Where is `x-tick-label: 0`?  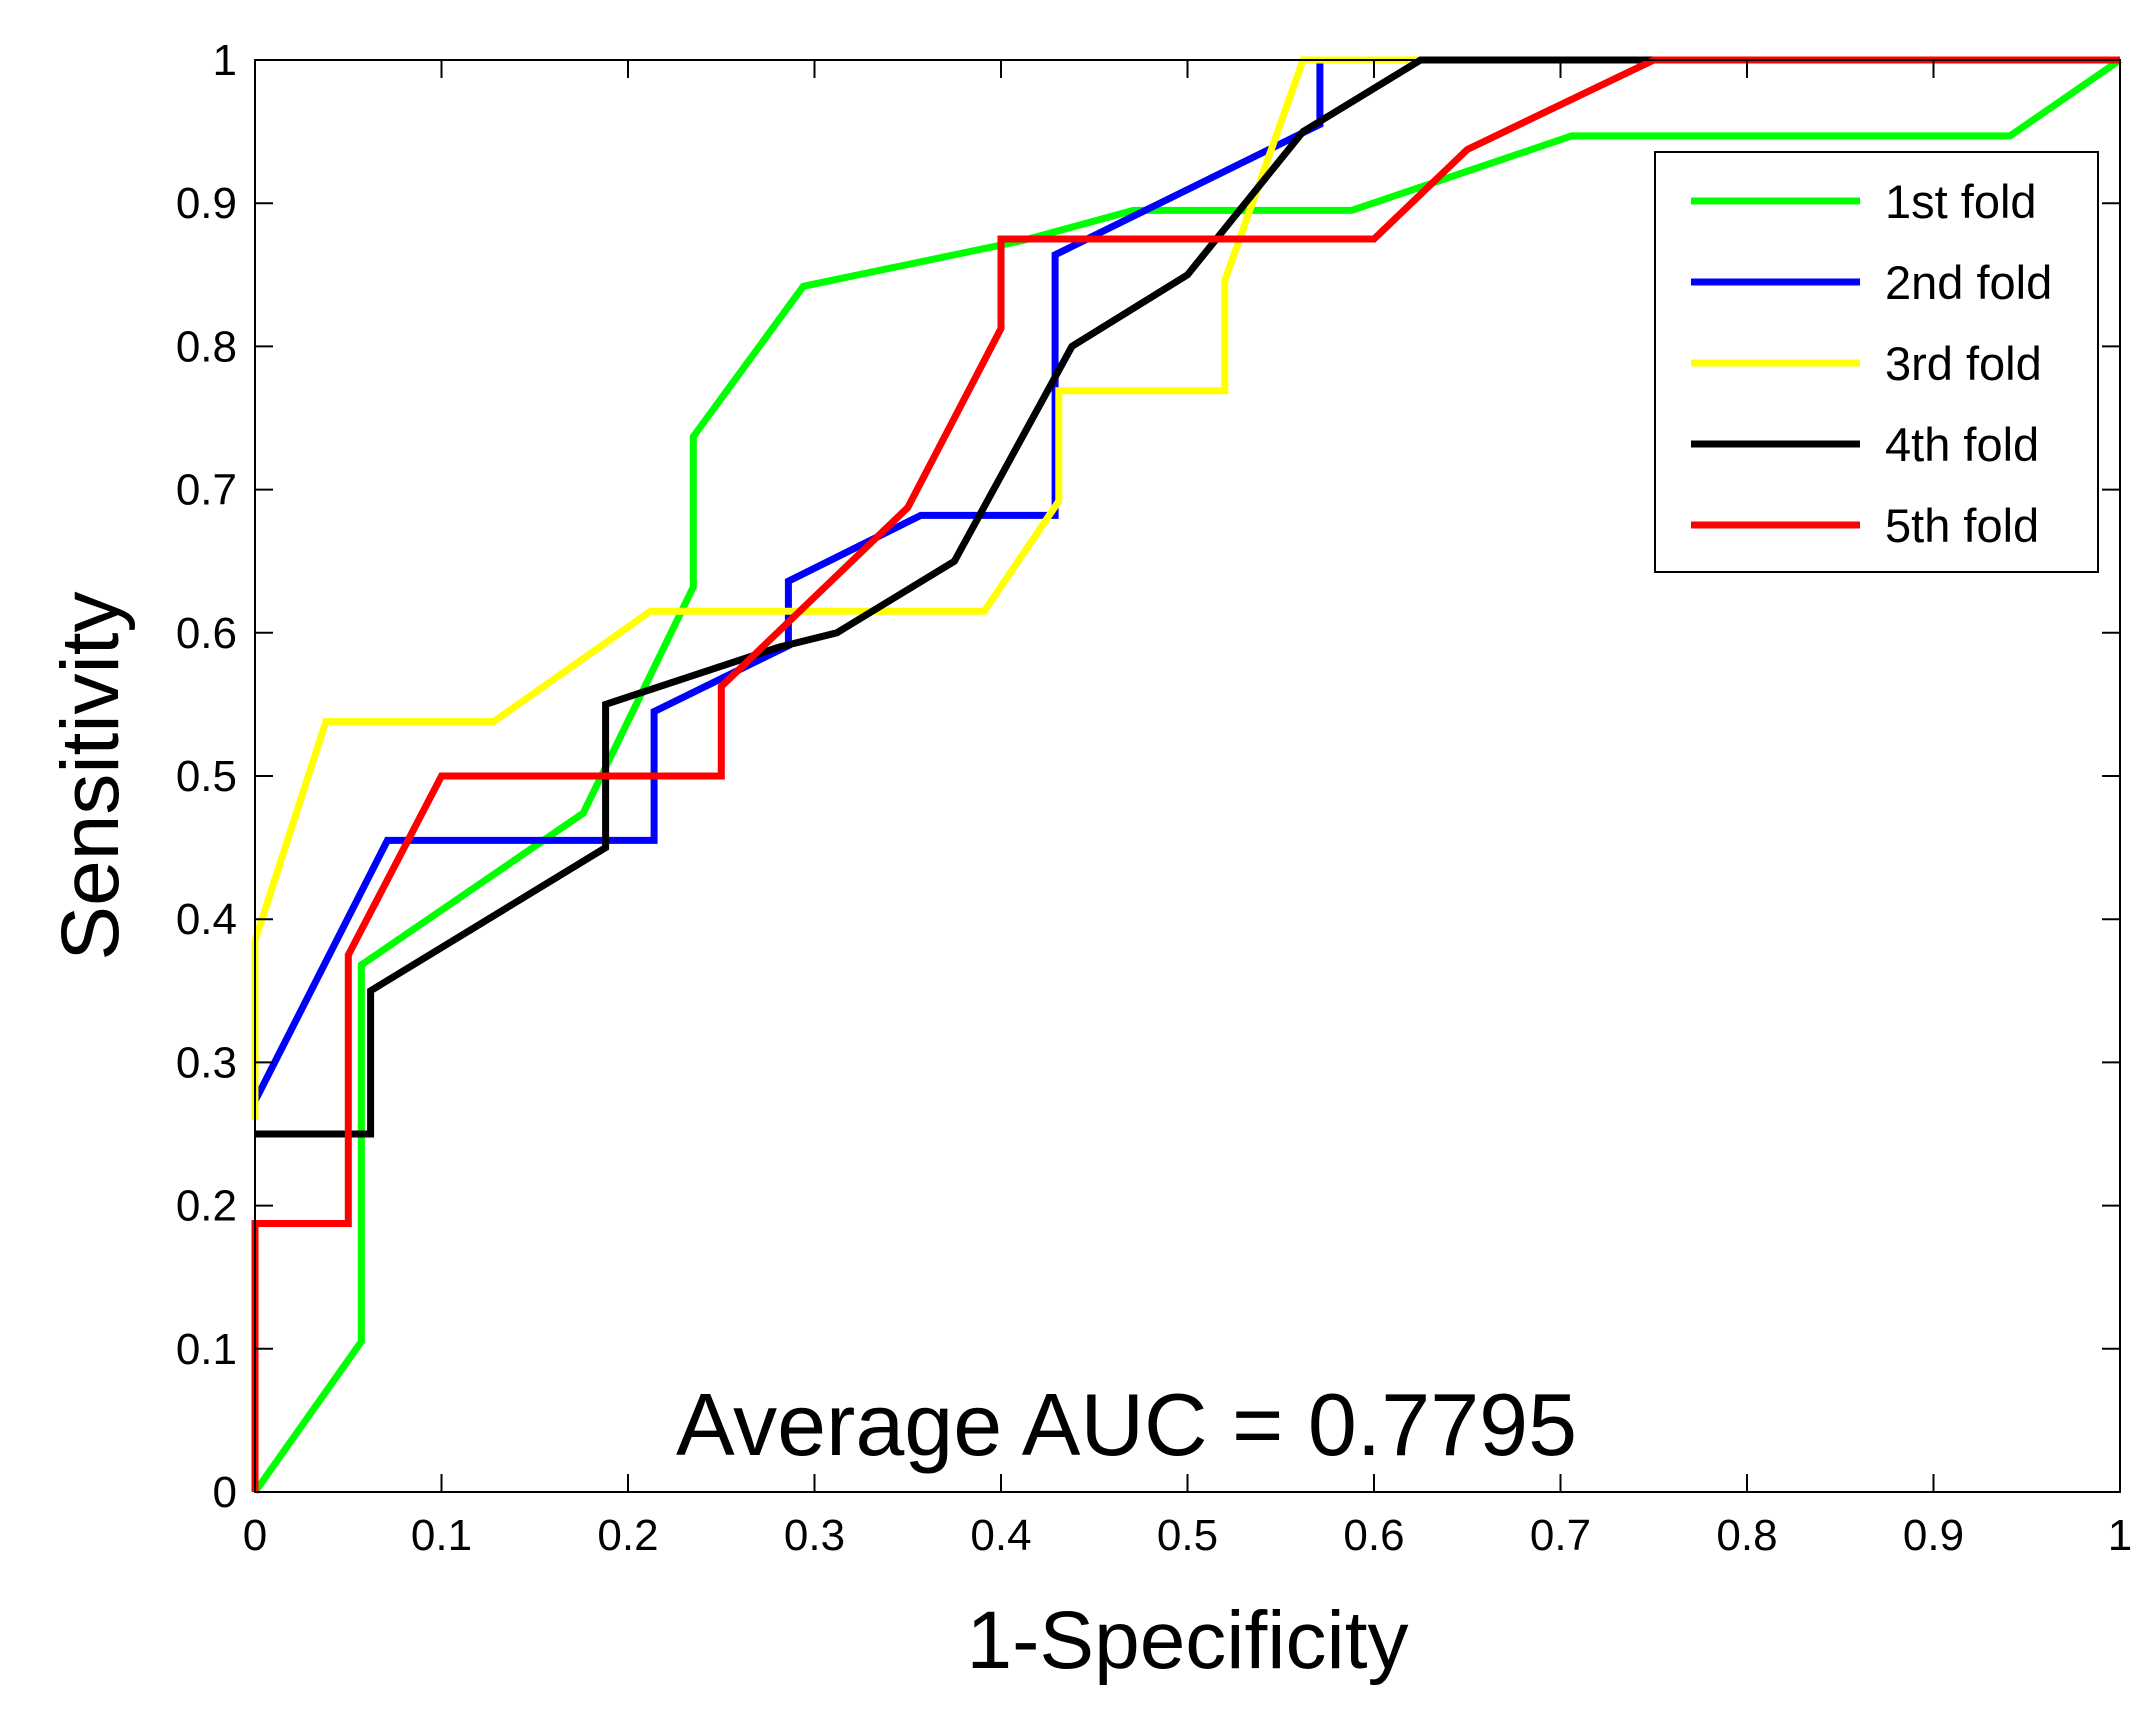
x-tick-label: 0 is located at coordinates (255, 1535).